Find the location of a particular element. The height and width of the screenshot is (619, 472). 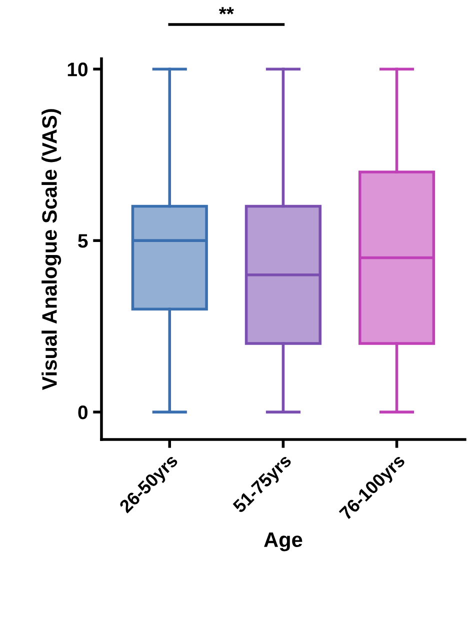

y-tick-label: 10 is located at coordinates (78, 69).